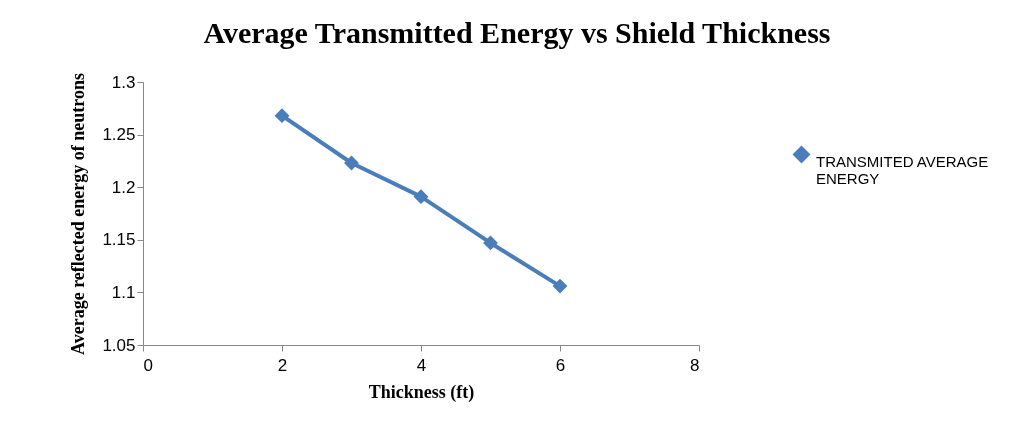 This screenshot has height=428, width=1034. I want to click on y-axis-title: Average reflected energy of neutrons, so click(78, 214).